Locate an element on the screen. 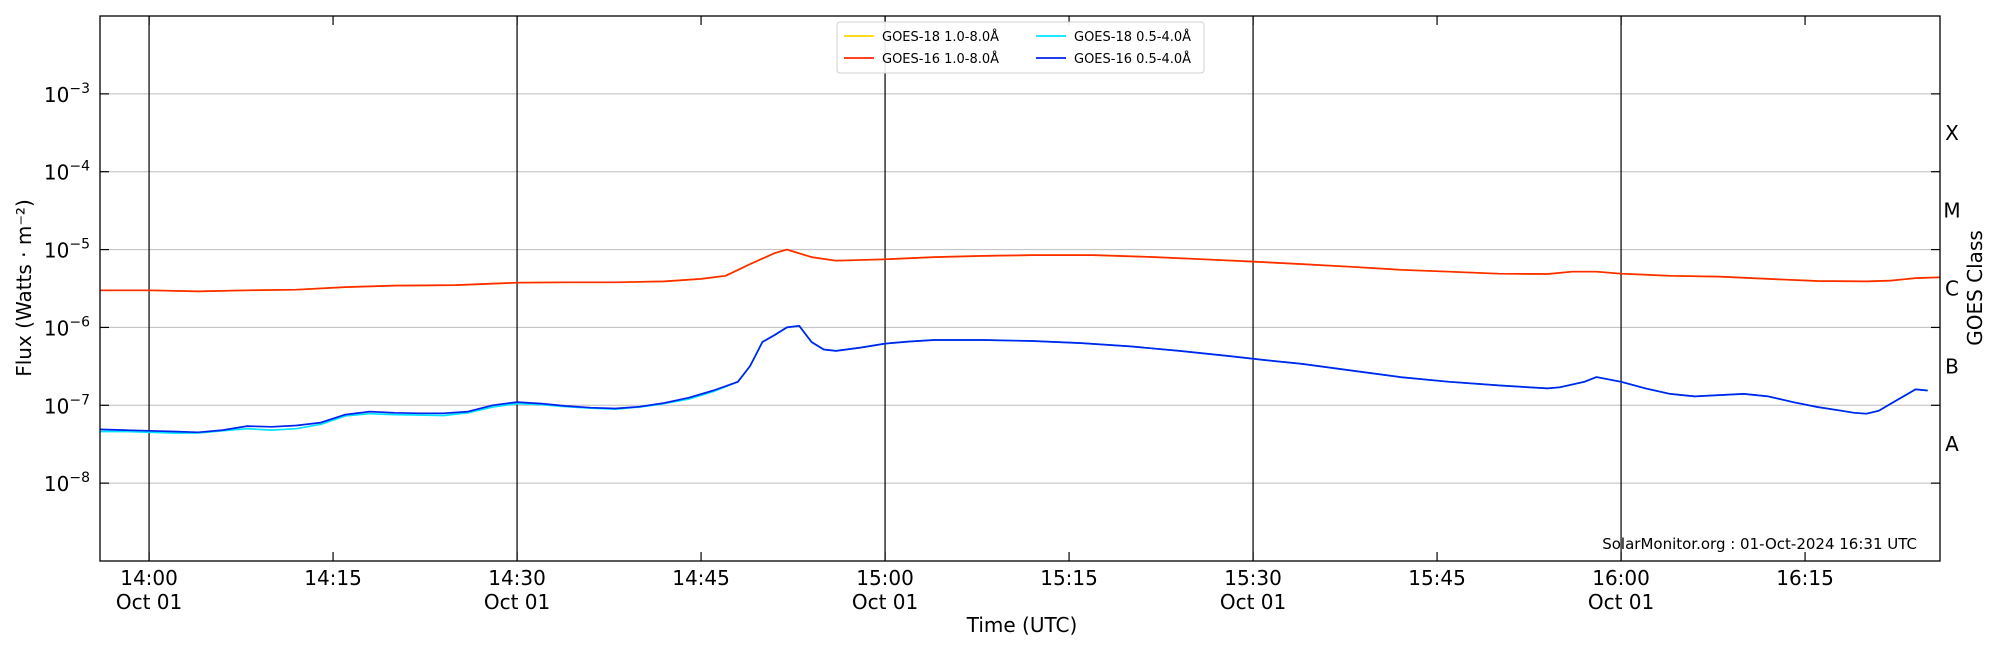 The image size is (2000, 650). y-tick-label: 10⁻³ is located at coordinates (67, 94).